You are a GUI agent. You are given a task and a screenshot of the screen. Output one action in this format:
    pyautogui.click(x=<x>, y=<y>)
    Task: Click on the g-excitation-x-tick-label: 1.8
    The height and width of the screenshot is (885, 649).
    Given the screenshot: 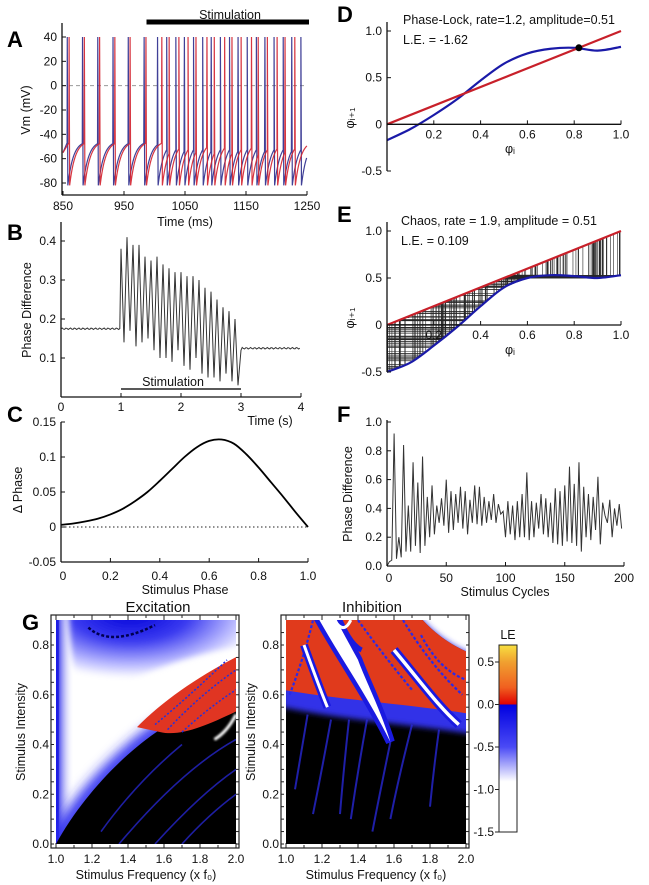 What is the action you would take?
    pyautogui.click(x=200, y=859)
    